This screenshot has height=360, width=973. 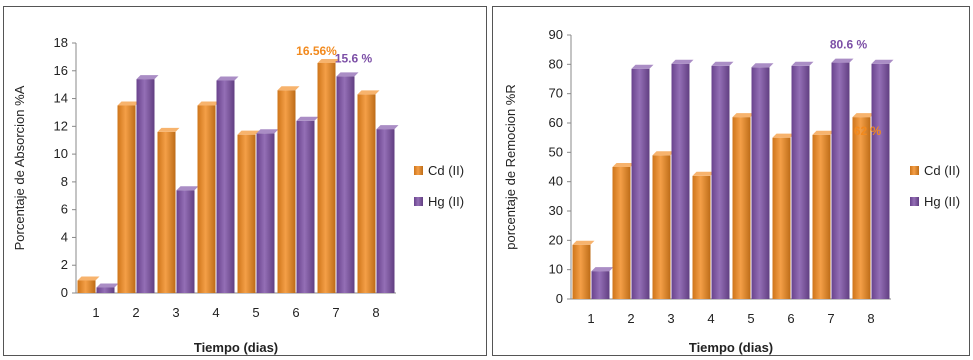 What do you see at coordinates (61, 125) in the screenshot?
I see `y-tick-label: 12` at bounding box center [61, 125].